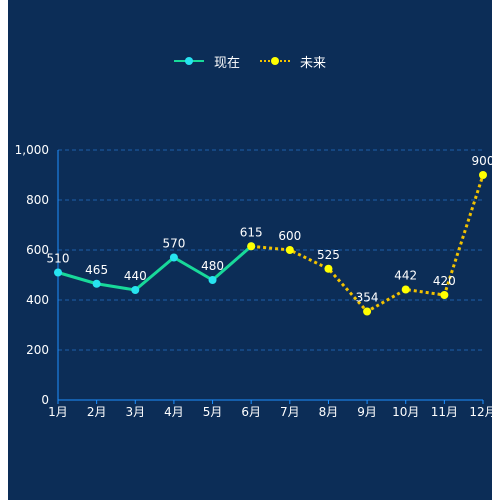 The width and height of the screenshot is (500, 500). What do you see at coordinates (32, 150) in the screenshot?
I see `y-tick-label: 1,000` at bounding box center [32, 150].